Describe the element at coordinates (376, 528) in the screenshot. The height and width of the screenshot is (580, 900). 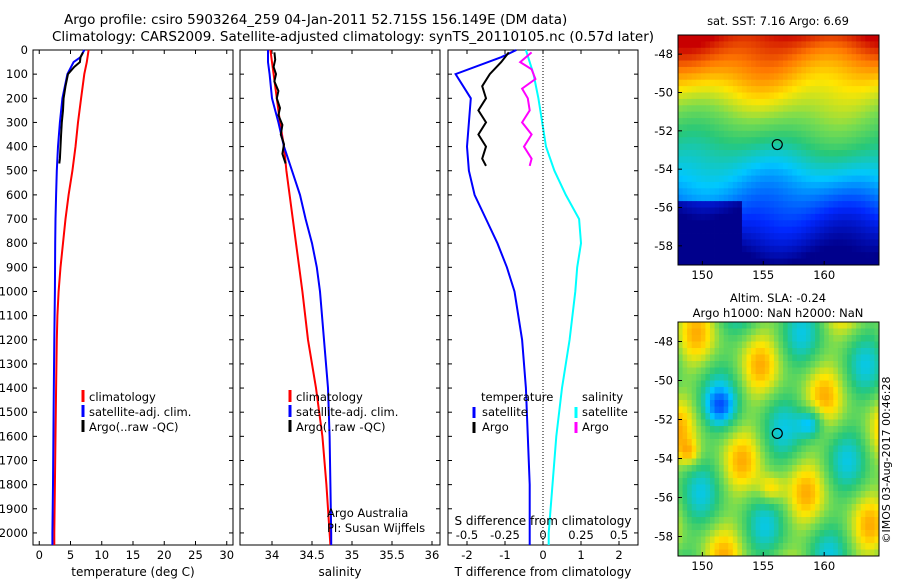
I see `annotation-line: PI: Susan Wijffels` at that location.